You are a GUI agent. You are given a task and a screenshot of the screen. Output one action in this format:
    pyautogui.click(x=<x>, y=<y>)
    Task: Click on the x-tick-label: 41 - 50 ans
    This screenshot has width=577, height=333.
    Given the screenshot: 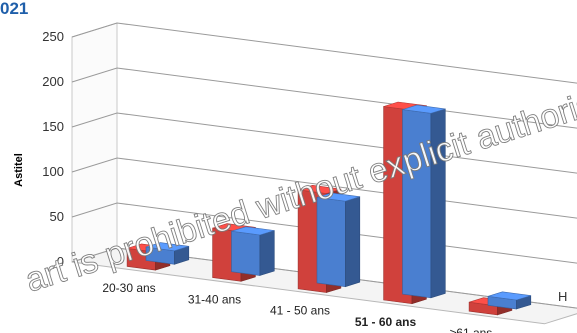 What is the action you would take?
    pyautogui.click(x=300, y=311)
    